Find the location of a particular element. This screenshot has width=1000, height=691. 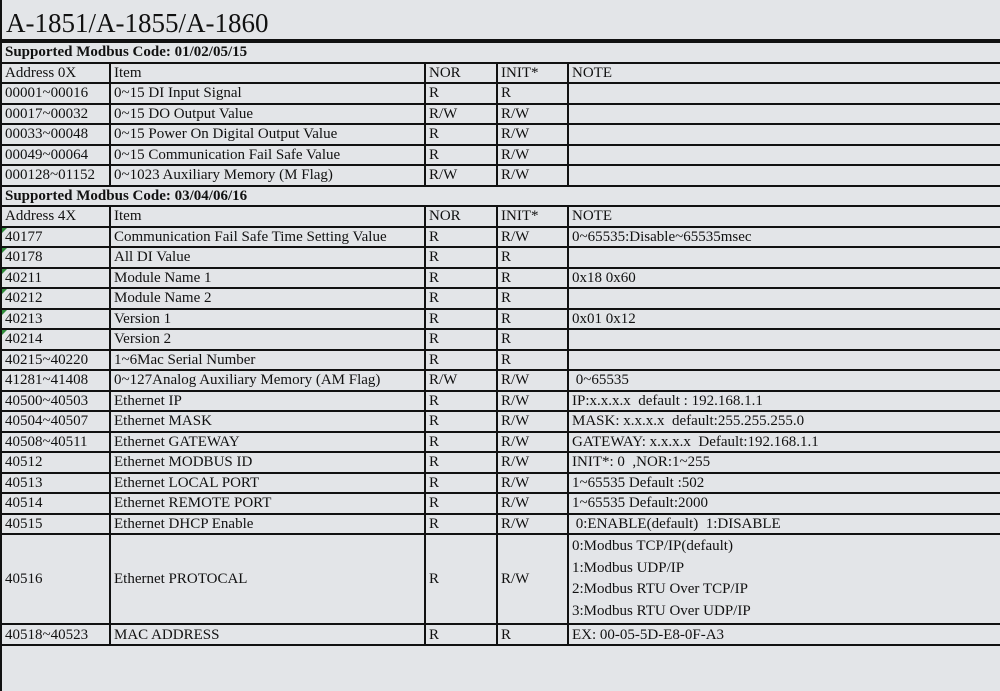

cell-address: 40512 is located at coordinates (56, 462).